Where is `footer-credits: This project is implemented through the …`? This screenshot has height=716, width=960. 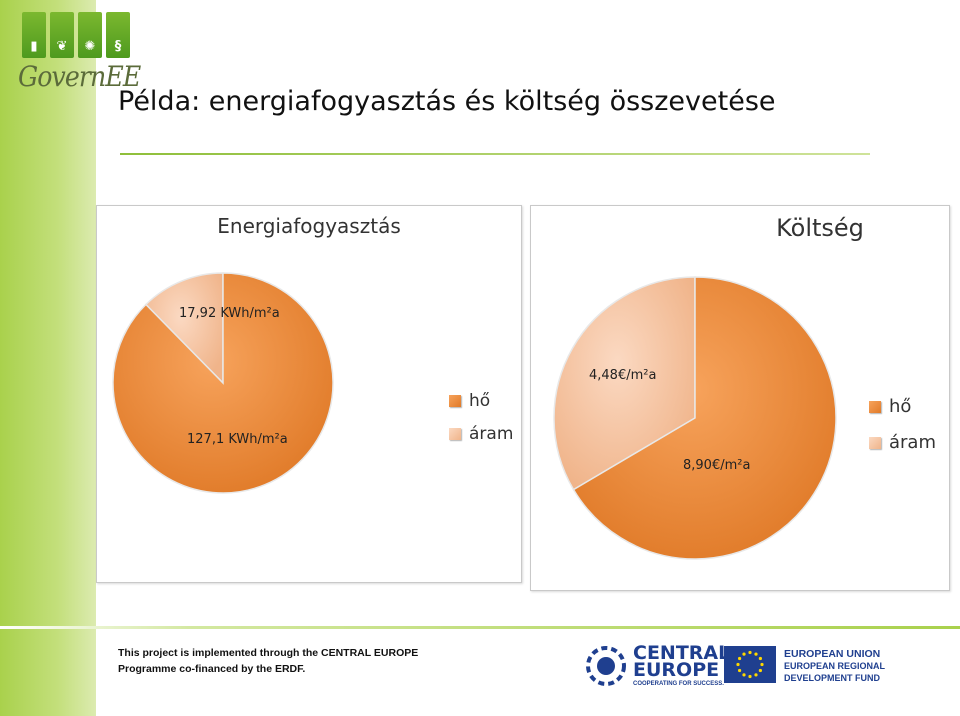 footer-credits: This project is implemented through the … is located at coordinates (268, 661).